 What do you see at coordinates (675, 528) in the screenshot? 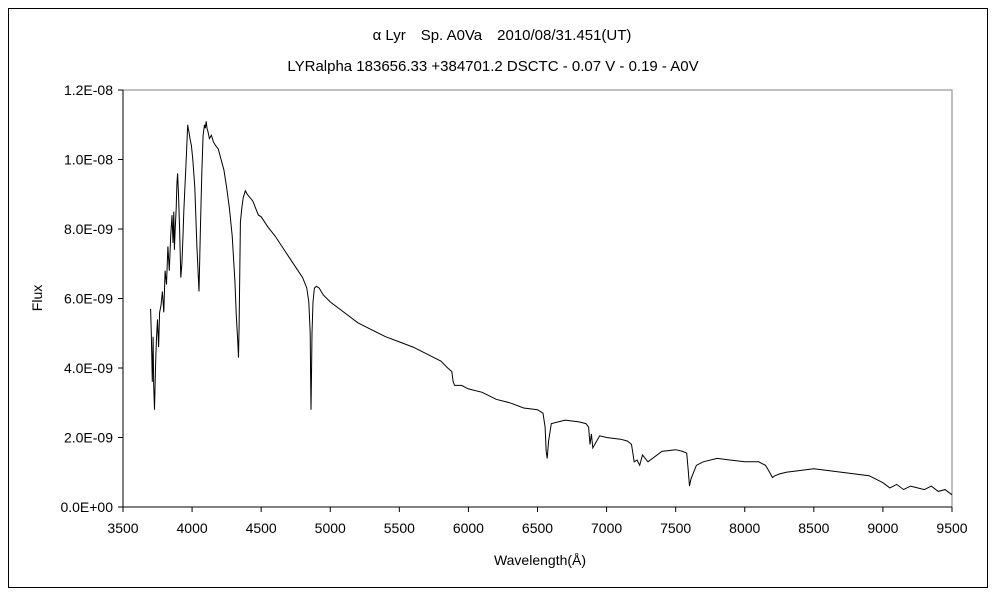
I see `x-tick-label: 7500` at bounding box center [675, 528].